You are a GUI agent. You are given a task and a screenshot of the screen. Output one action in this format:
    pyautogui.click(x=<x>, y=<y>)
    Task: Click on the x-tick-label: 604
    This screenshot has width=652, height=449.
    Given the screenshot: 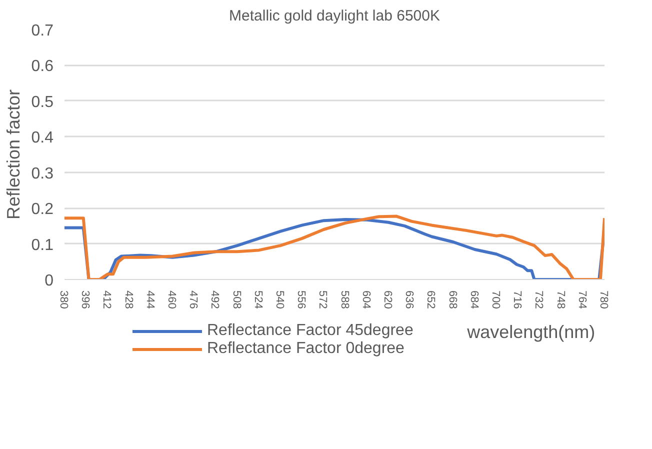 What is the action you would take?
    pyautogui.click(x=366, y=299)
    